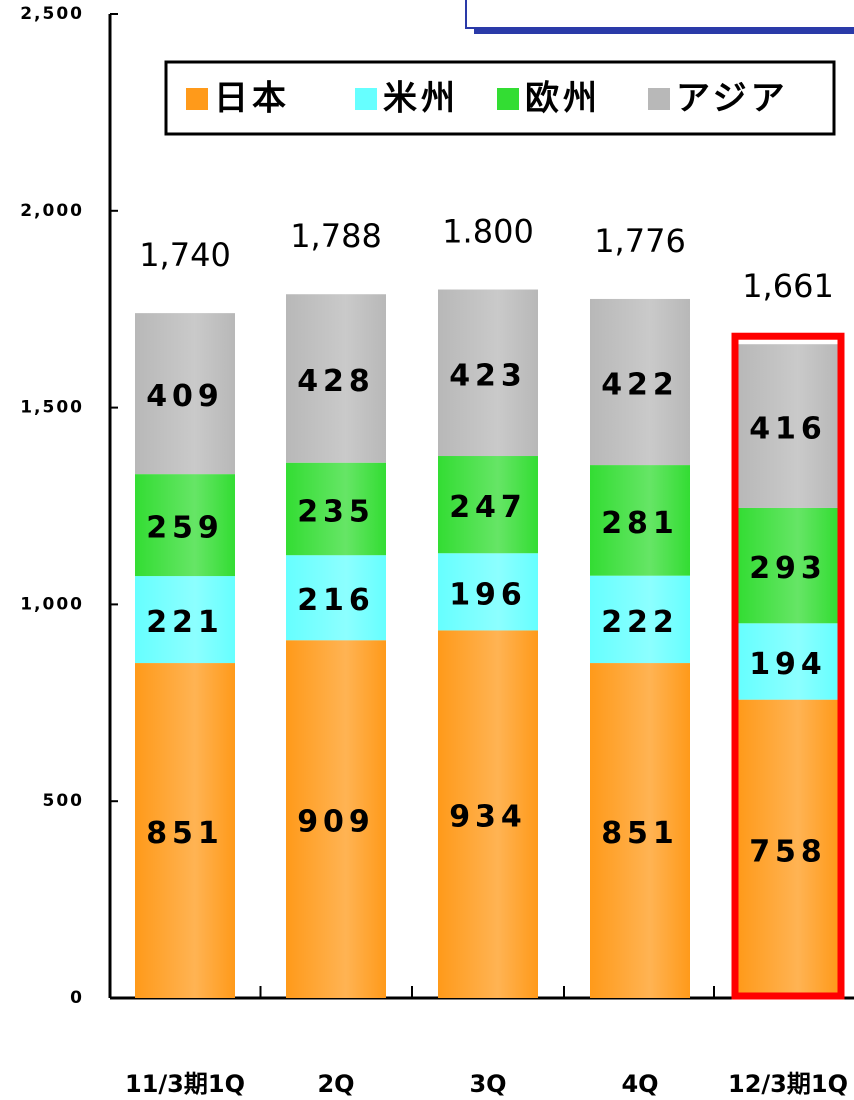  I want to click on data-label: 235, so click(336, 511).